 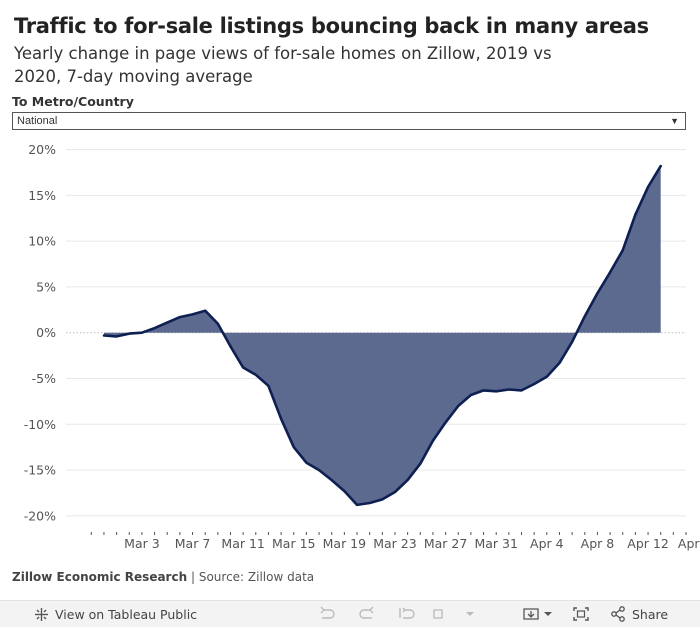 I want to click on y-axis: 20% 15% 10% 5% 0% -5% -10% -15% -20%, so click(x=40, y=332).